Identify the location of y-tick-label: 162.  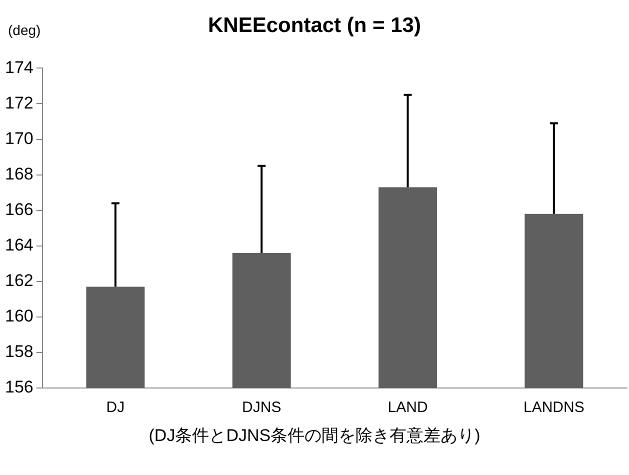
(19, 280).